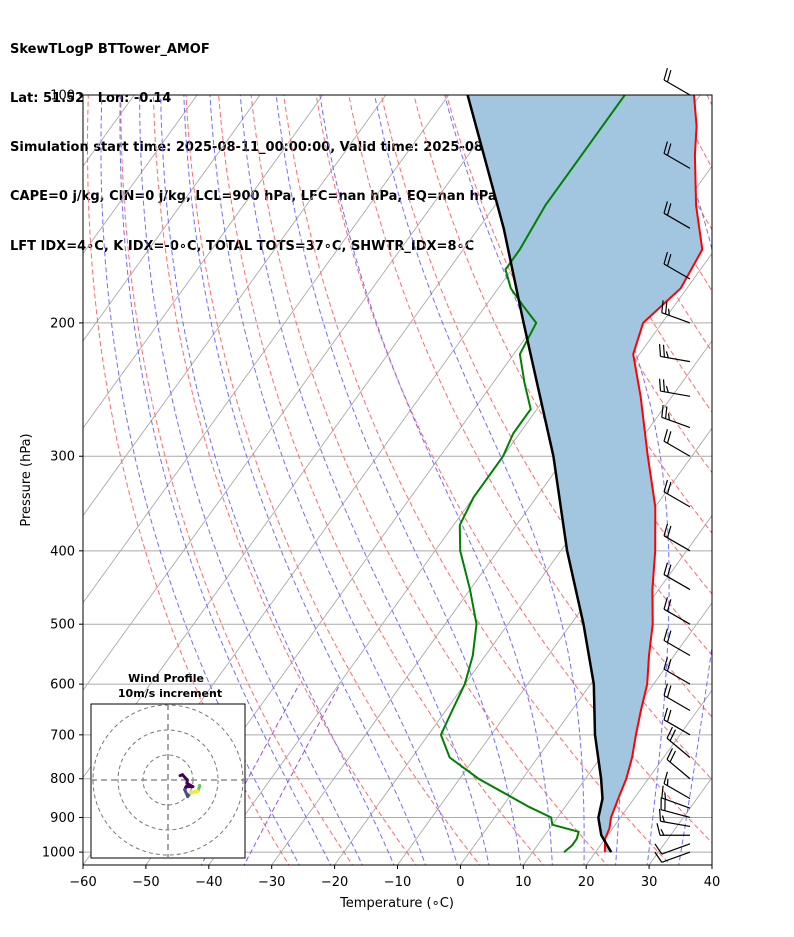 The height and width of the screenshot is (937, 794). Describe the element at coordinates (145, 882) in the screenshot. I see `x-tick-label: −50` at that location.